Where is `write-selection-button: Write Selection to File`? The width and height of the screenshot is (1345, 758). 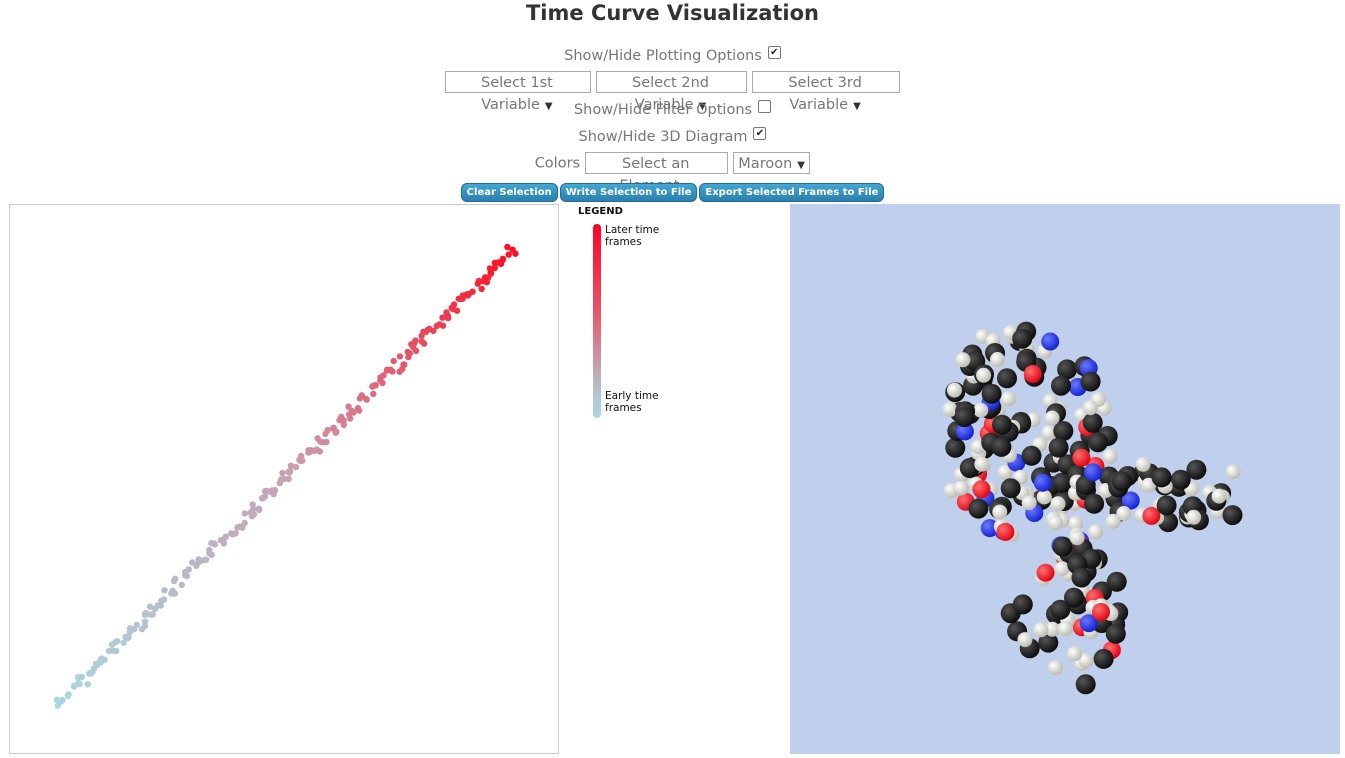 write-selection-button: Write Selection to File is located at coordinates (628, 192).